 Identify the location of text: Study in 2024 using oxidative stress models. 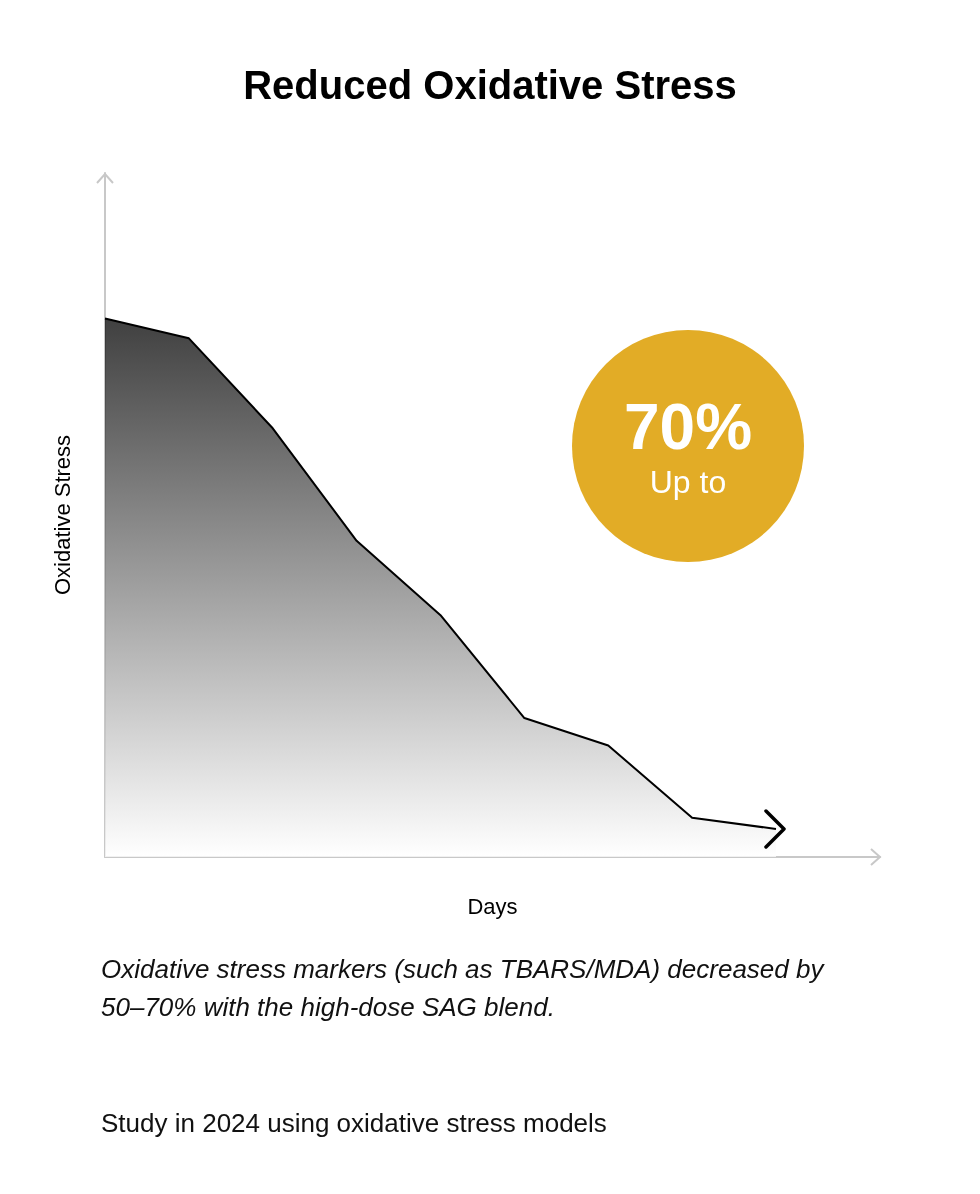
(354, 1123).